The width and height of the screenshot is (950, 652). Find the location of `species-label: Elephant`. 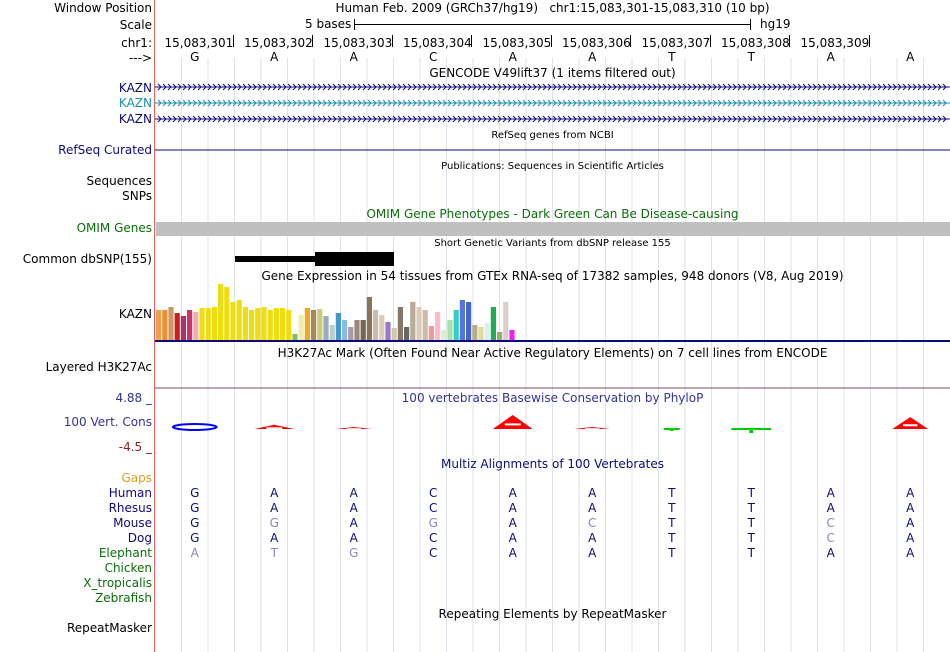

species-label: Elephant is located at coordinates (125, 553).